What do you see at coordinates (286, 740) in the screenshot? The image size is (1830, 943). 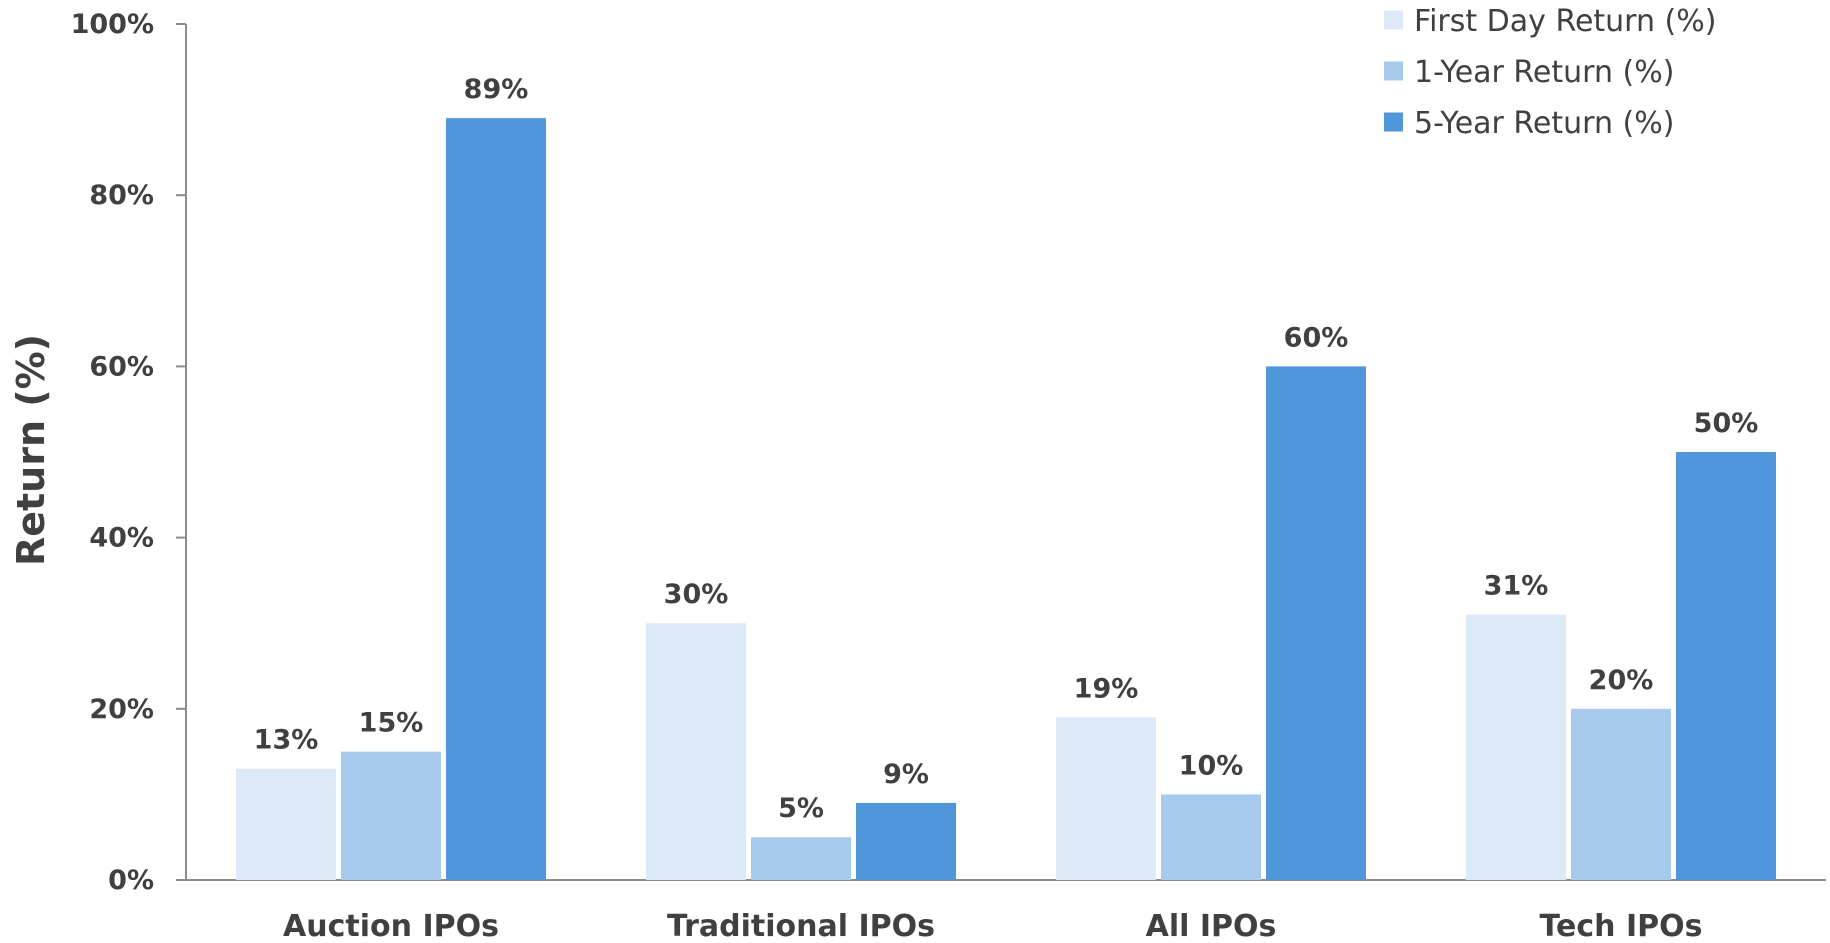 I see `data-label: 13%` at bounding box center [286, 740].